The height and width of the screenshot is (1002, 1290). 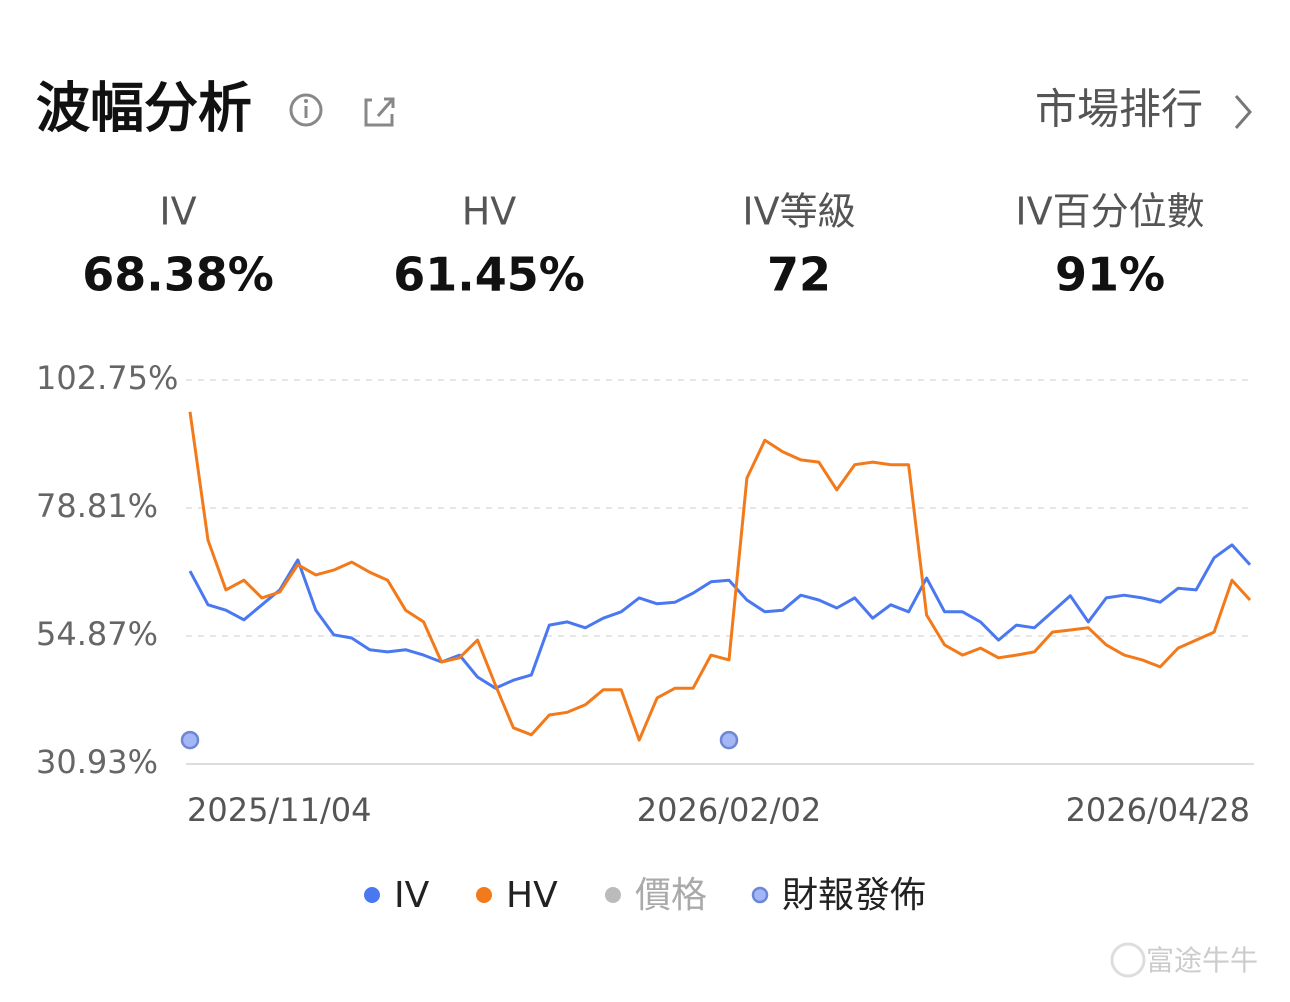 What do you see at coordinates (1158, 810) in the screenshot?
I see `x-tick-label: 2026/04/28` at bounding box center [1158, 810].